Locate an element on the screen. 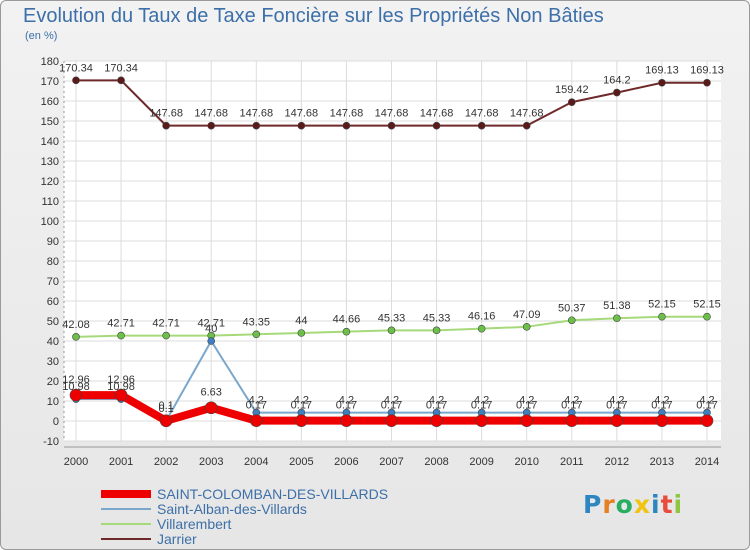  data-label-saint-colomban-des-villards: 6.63 is located at coordinates (211, 393).